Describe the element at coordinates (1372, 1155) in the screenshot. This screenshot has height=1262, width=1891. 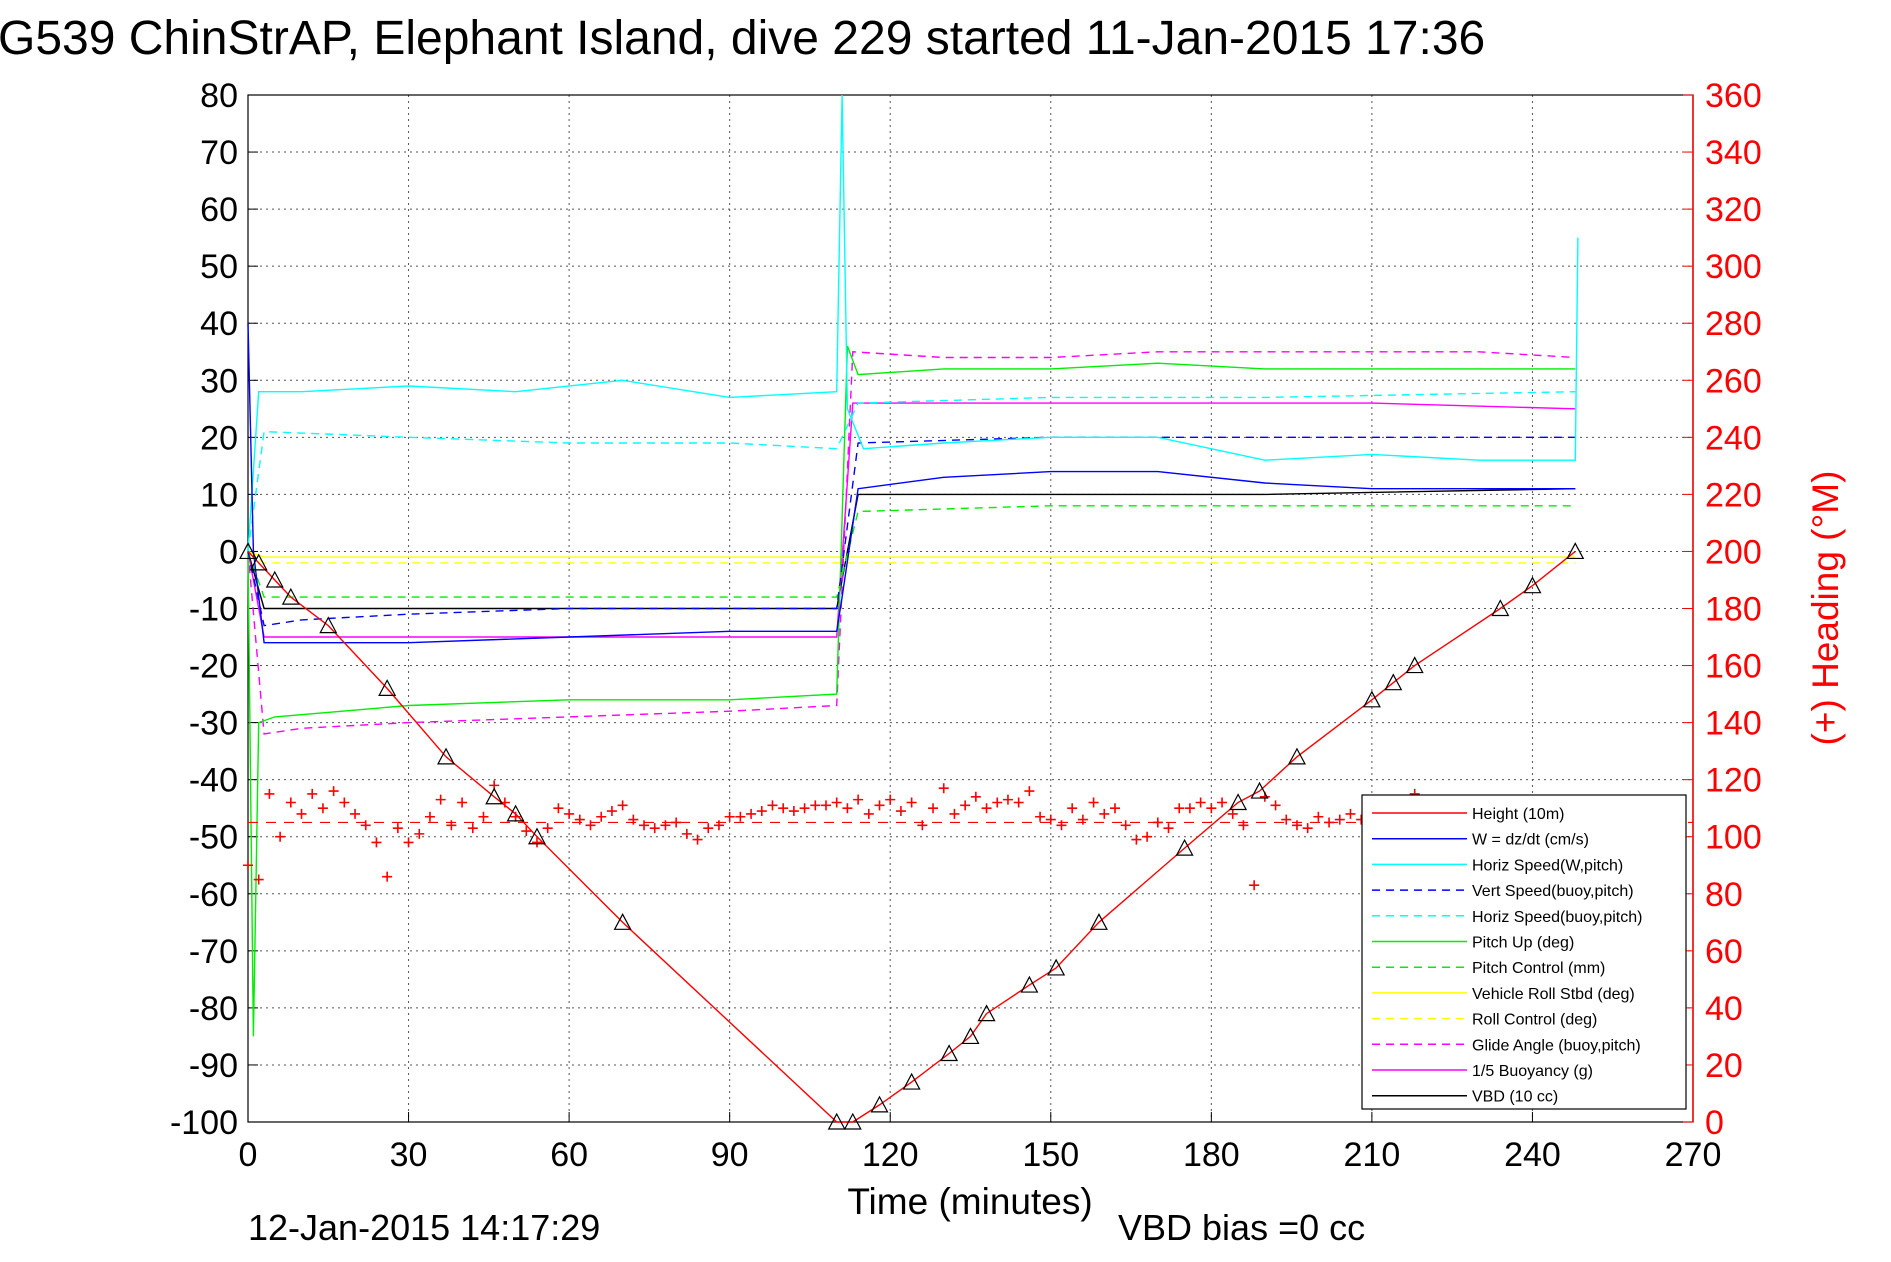
I see `x-tick-label: 210` at that location.